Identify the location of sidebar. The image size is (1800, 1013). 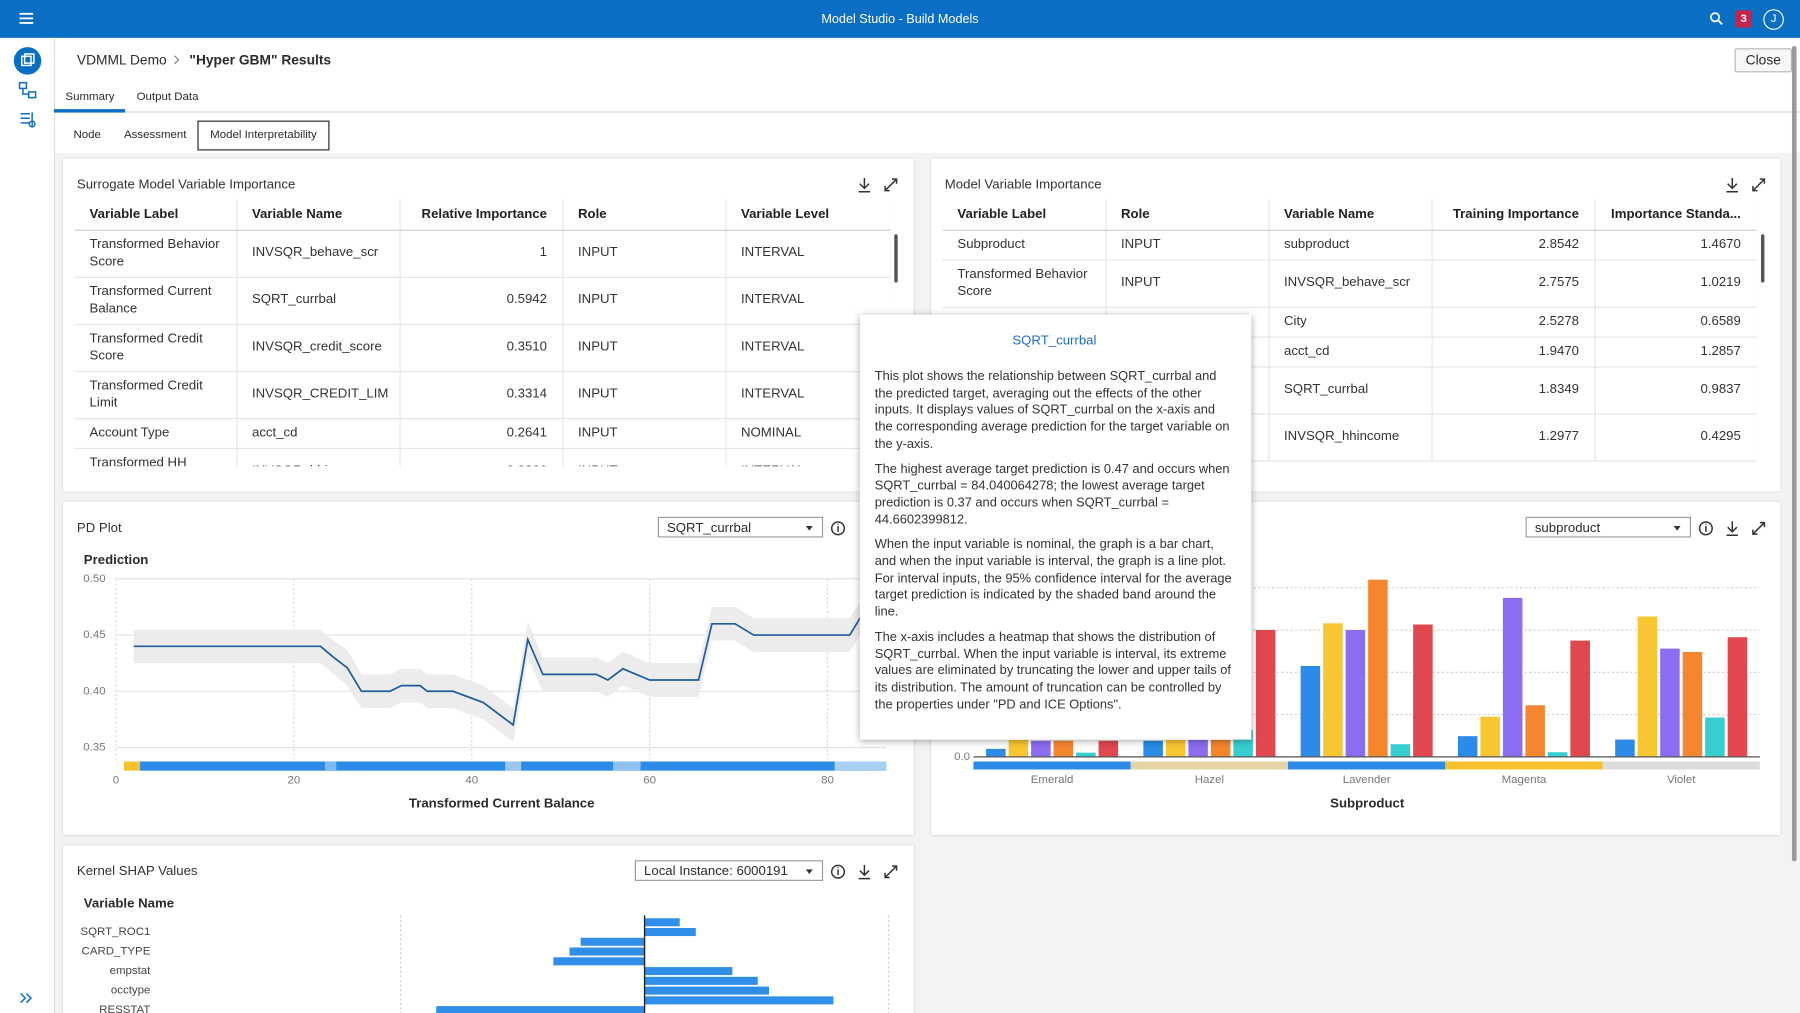
(28, 525).